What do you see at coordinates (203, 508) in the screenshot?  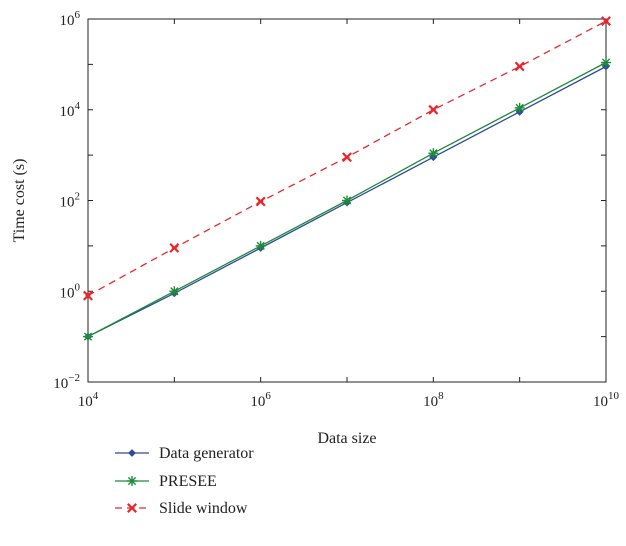 I see `legend-label: Slide window` at bounding box center [203, 508].